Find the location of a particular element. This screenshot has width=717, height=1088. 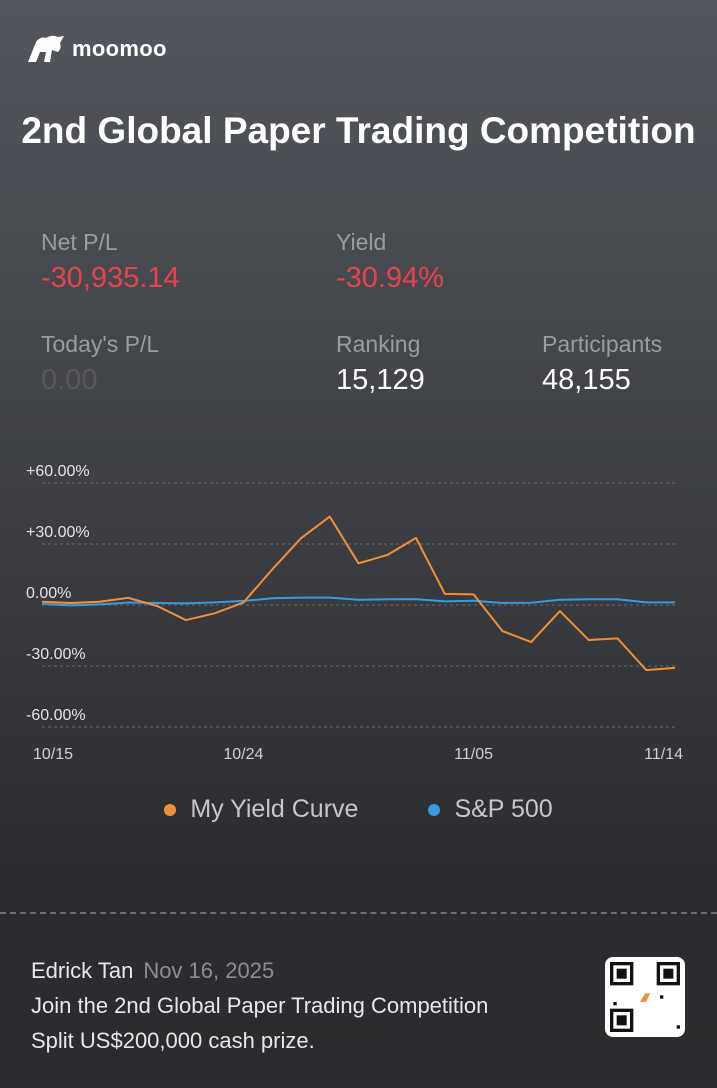

qr-code is located at coordinates (645, 997).